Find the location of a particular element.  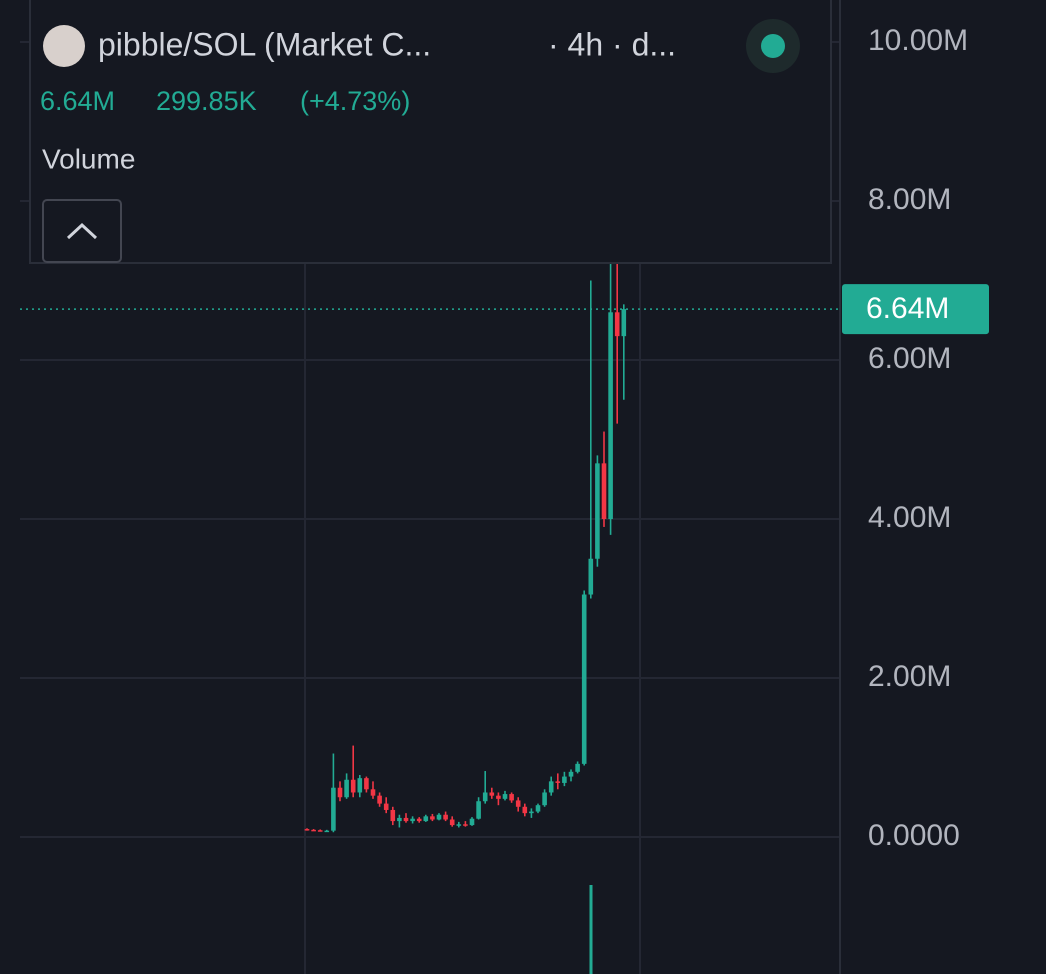

collapse-button is located at coordinates (82, 231).